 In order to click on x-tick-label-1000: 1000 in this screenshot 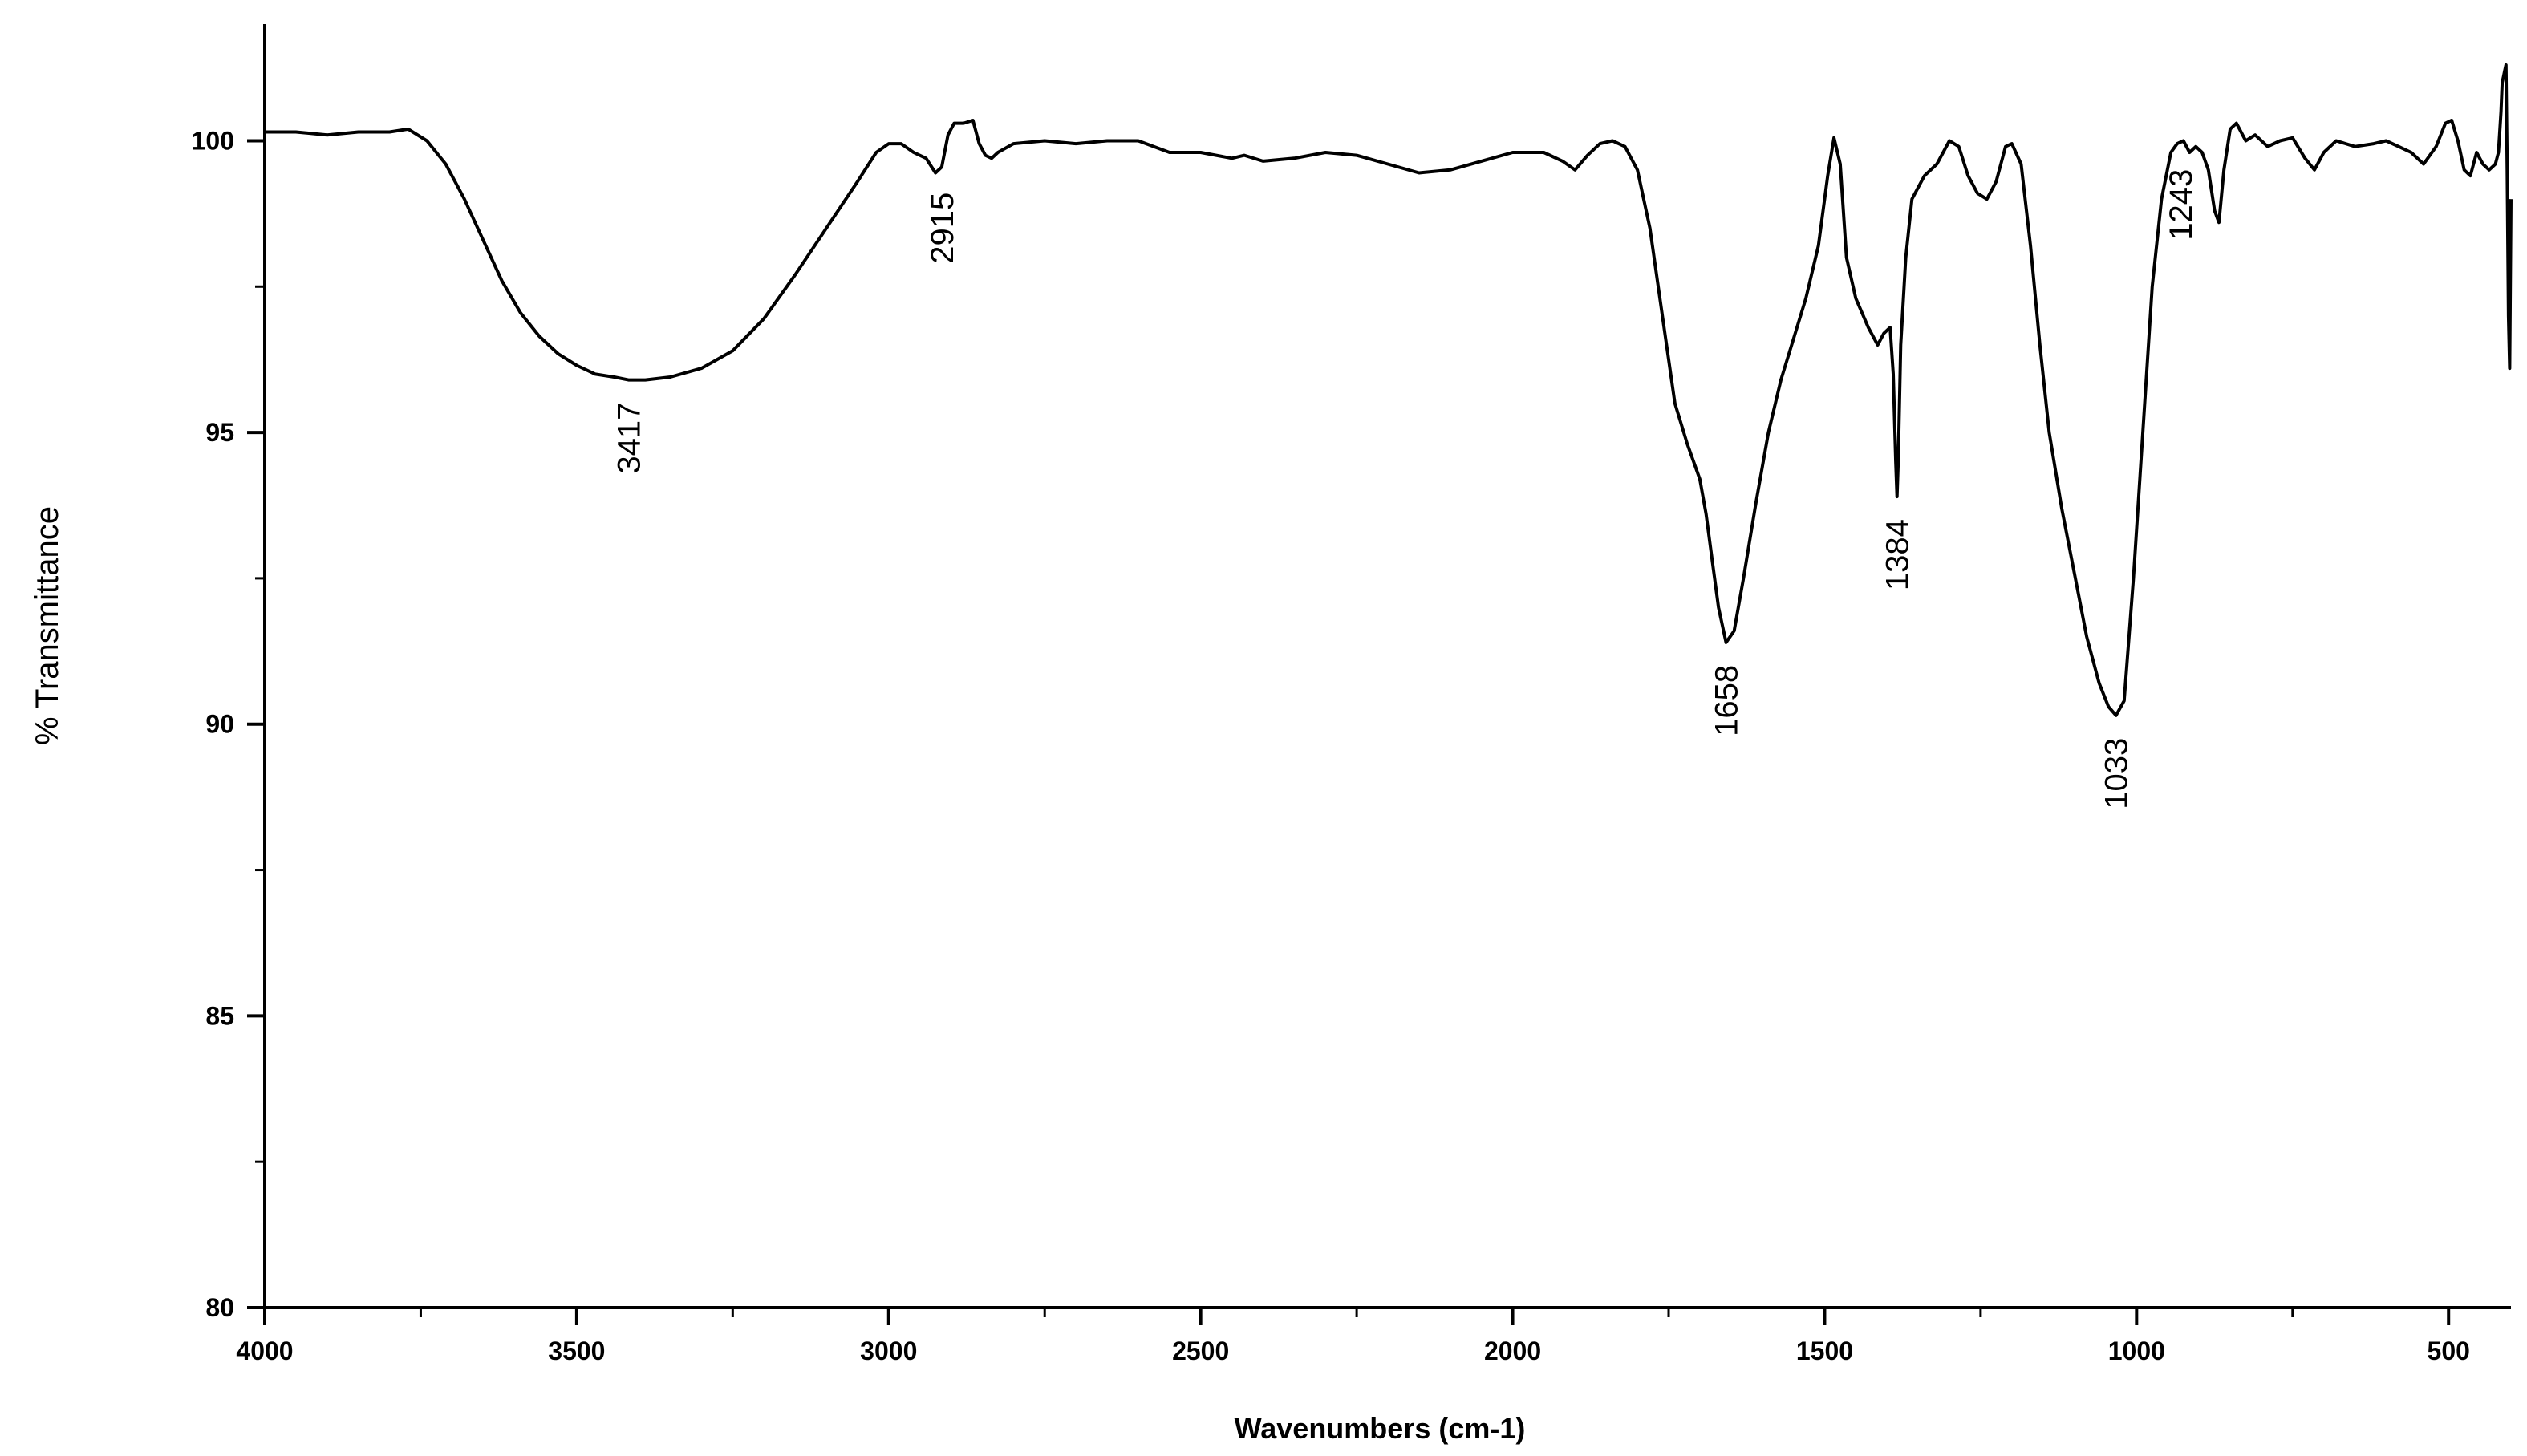, I will do `click(2136, 1350)`.